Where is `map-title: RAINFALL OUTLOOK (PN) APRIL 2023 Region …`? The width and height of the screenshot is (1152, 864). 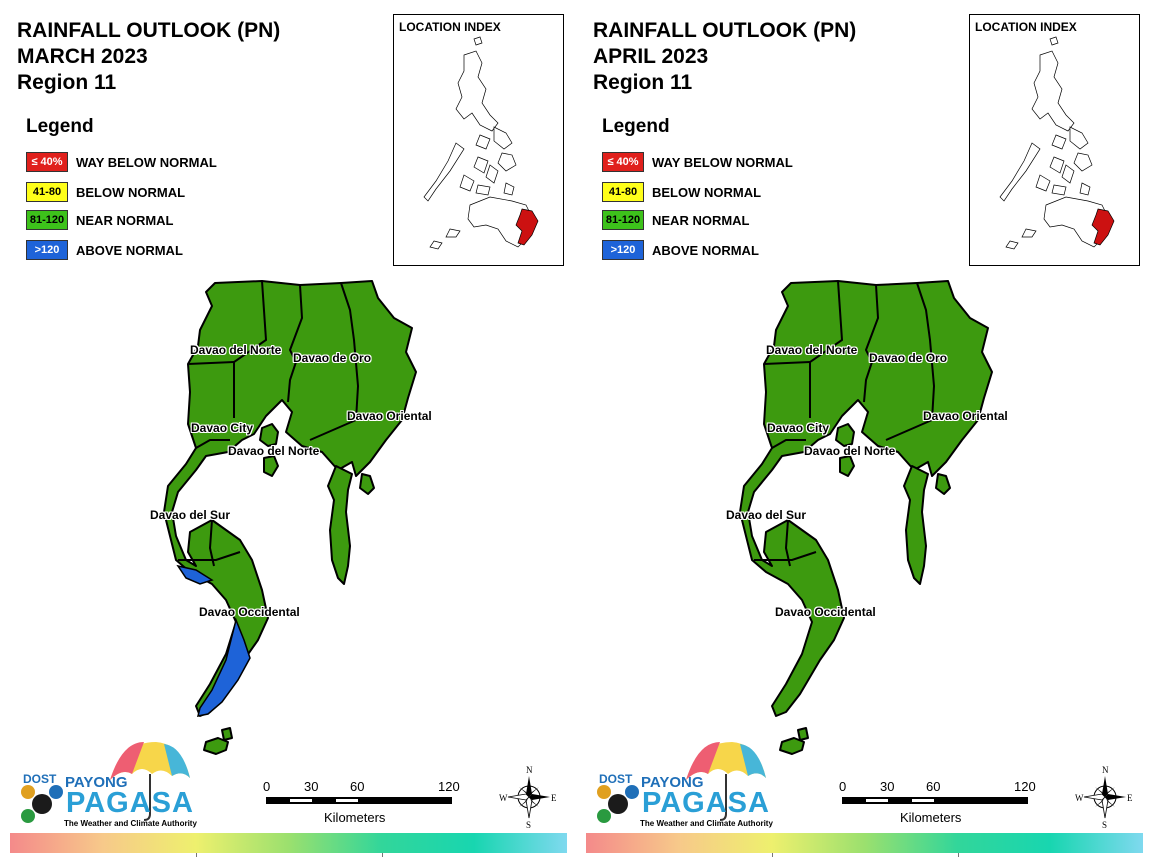 map-title: RAINFALL OUTLOOK (PN) APRIL 2023 Region … is located at coordinates (724, 57).